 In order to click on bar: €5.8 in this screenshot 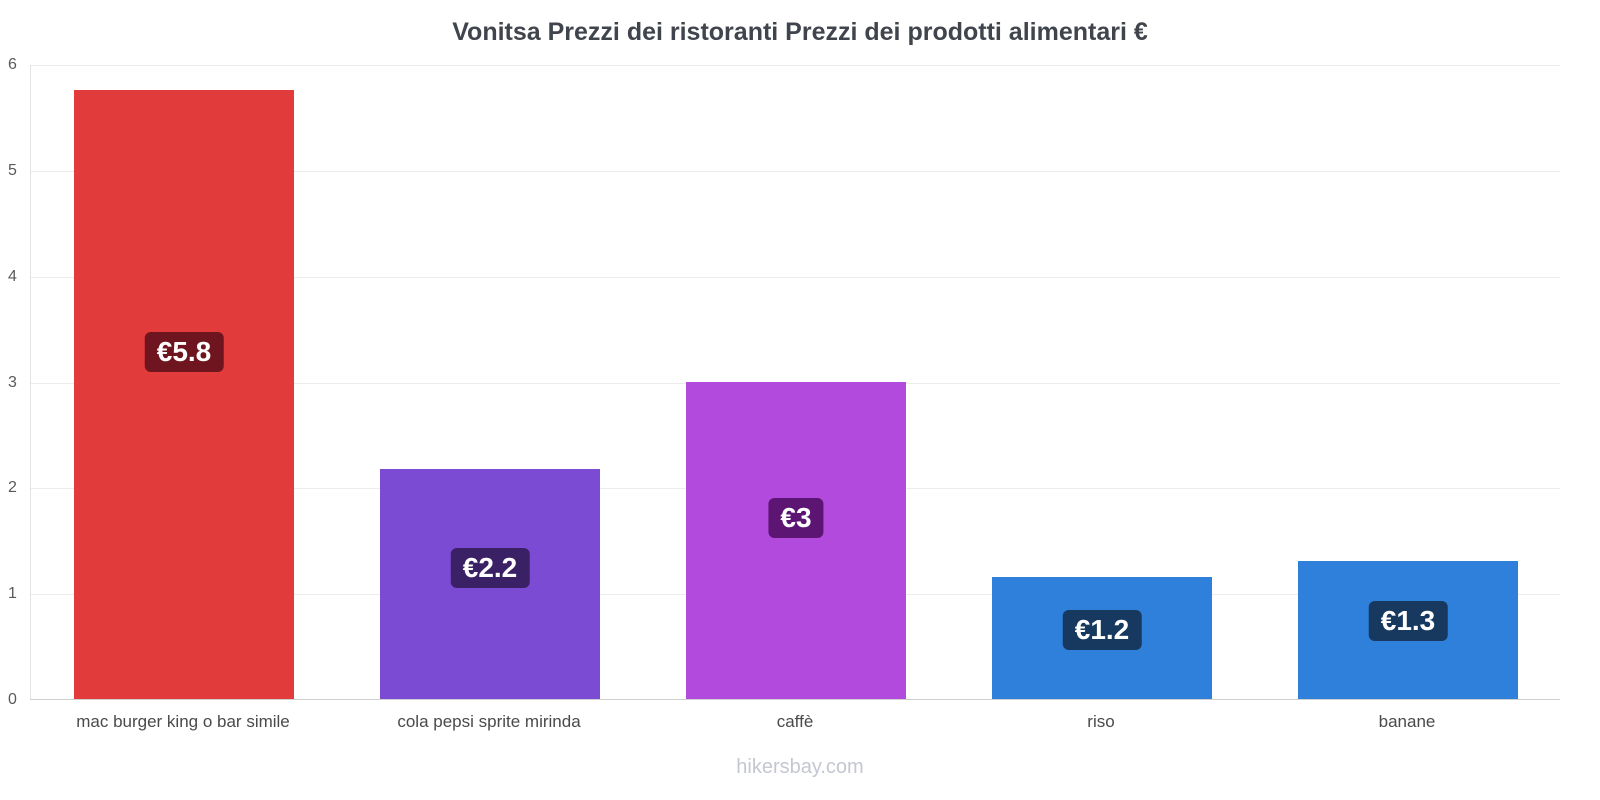, I will do `click(184, 394)`.